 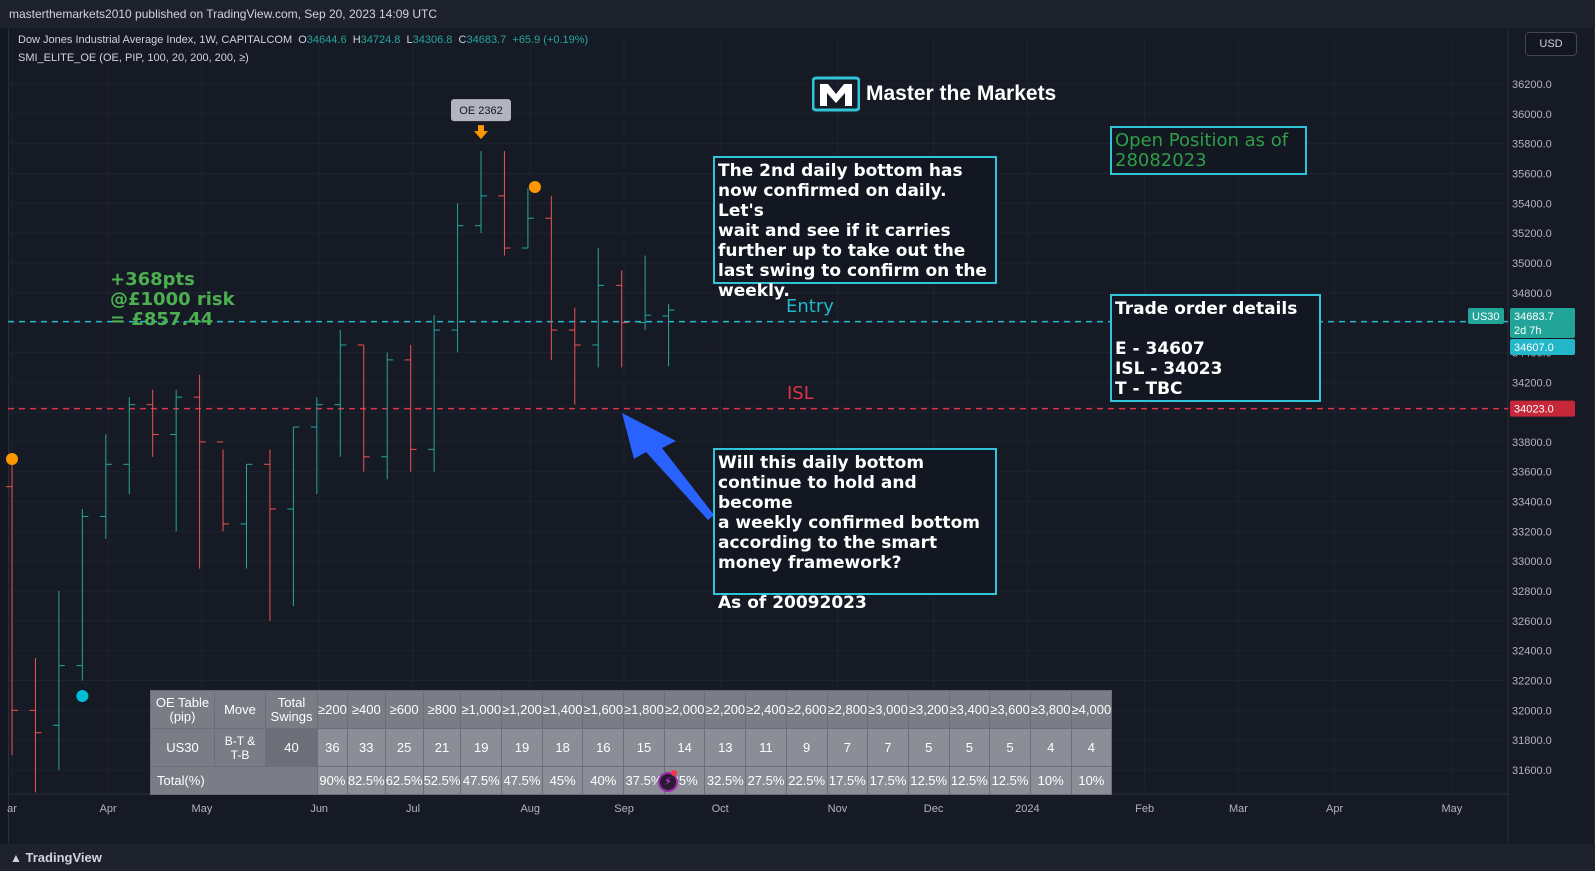 What do you see at coordinates (481, 132) in the screenshot?
I see `oe-down-arrow-icon` at bounding box center [481, 132].